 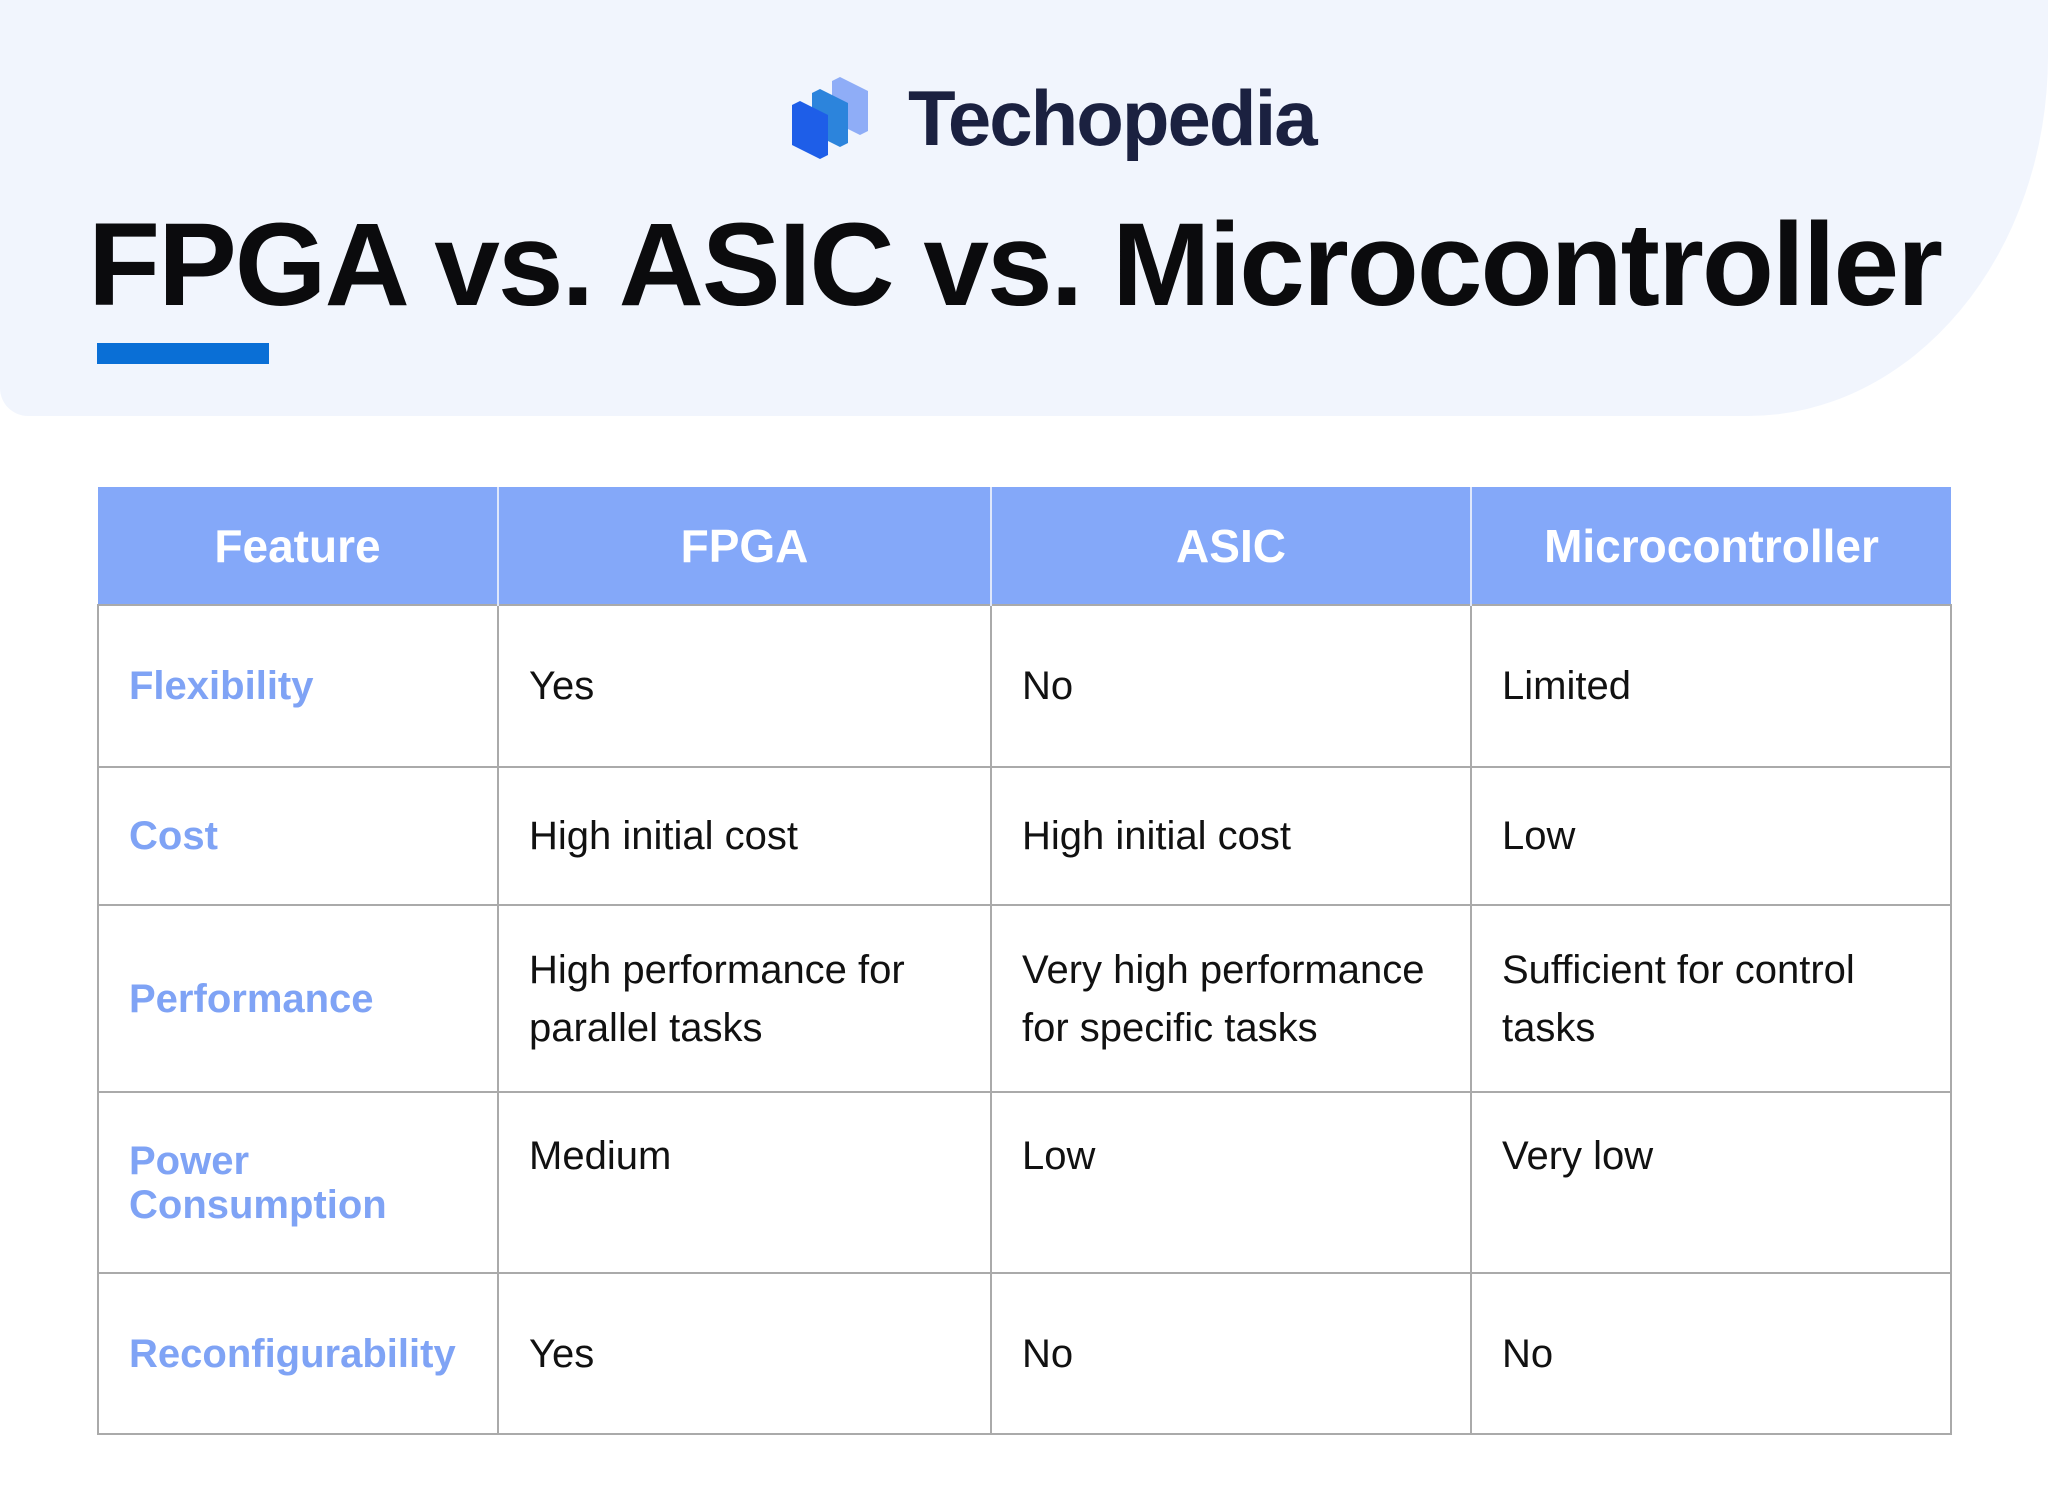 What do you see at coordinates (298, 836) in the screenshot?
I see `feature-cell: Cost` at bounding box center [298, 836].